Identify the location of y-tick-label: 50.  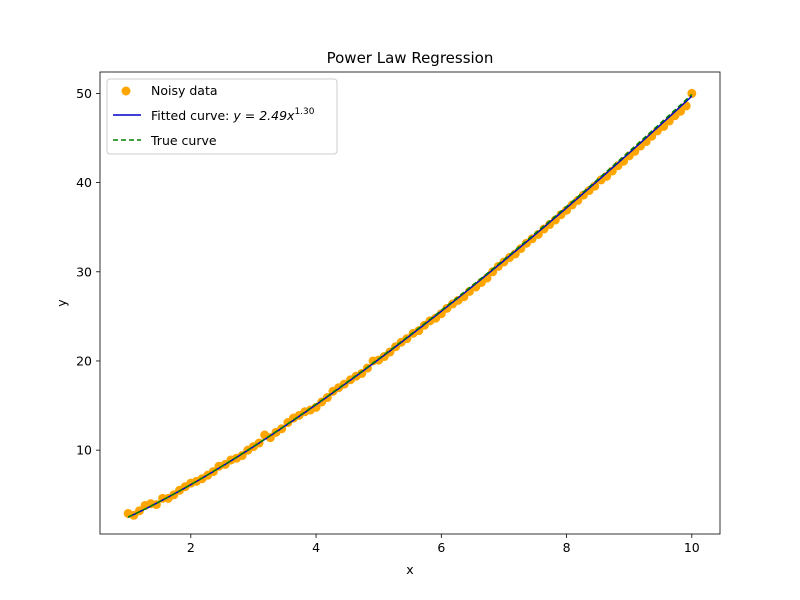
(84, 93).